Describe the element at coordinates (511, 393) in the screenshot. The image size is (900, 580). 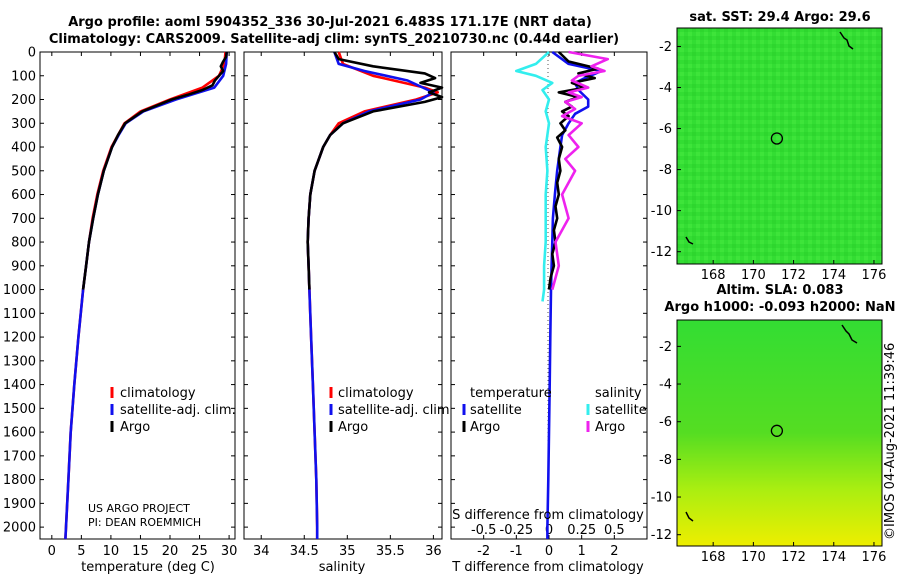
I see `legend-header-temperature: temperature` at that location.